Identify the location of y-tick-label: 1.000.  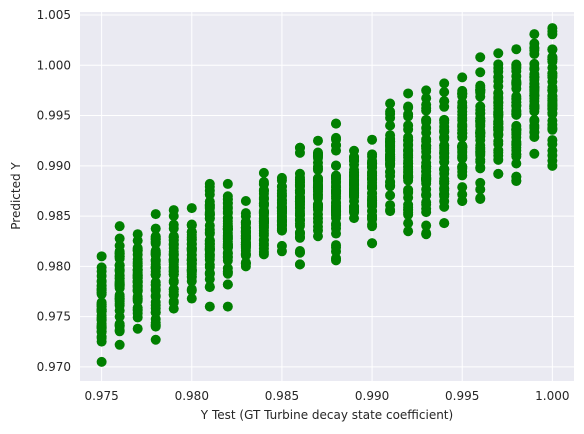
(54, 65).